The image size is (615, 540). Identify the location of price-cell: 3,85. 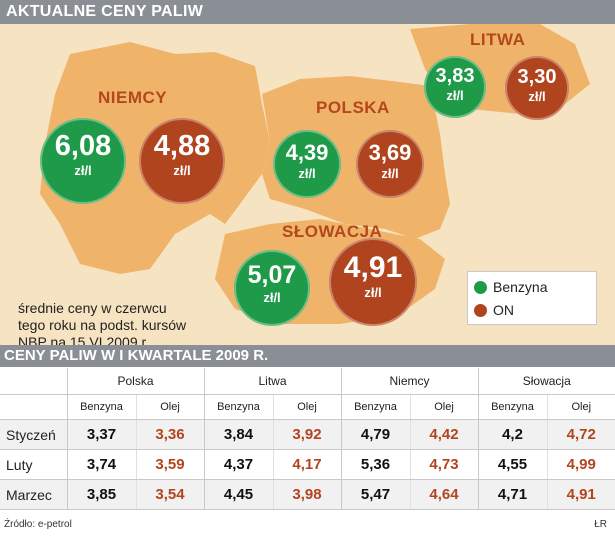
(101, 494).